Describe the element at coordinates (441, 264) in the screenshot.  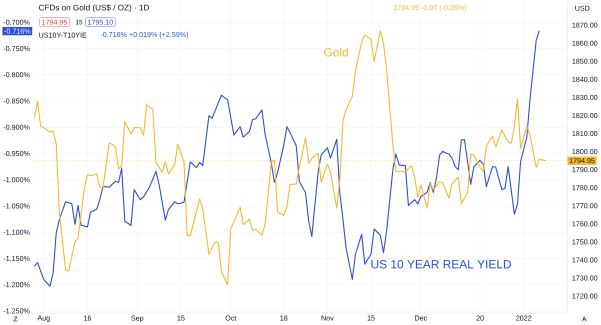
I see `series-label: US 10 YEAR REAL YIELD` at that location.